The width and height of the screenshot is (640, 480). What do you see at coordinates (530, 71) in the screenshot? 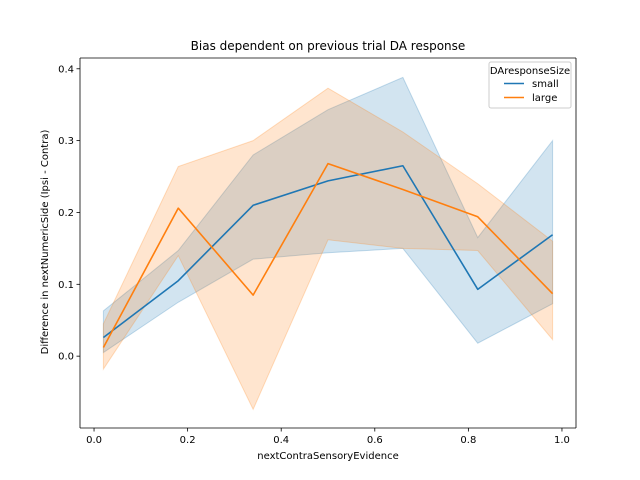
I see `legend-title: DAresponseSize` at bounding box center [530, 71].